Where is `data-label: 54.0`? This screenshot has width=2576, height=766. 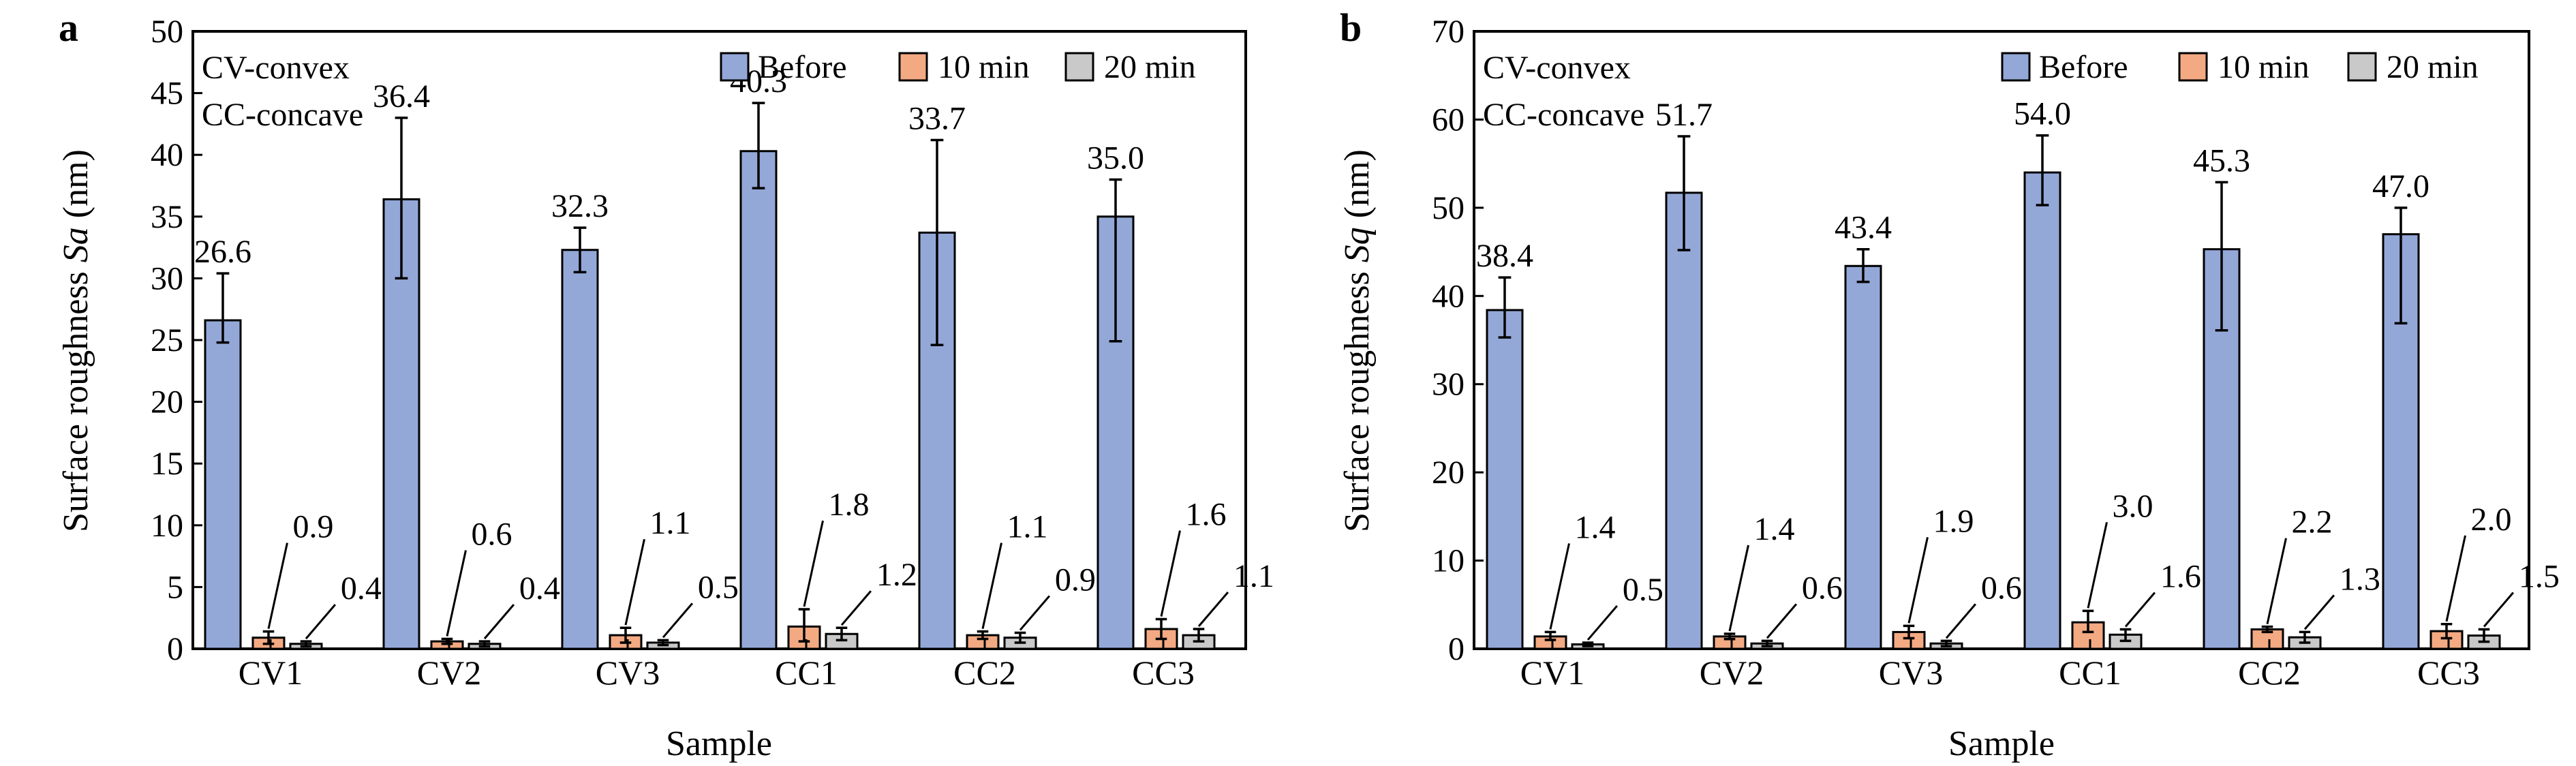
data-label: 54.0 is located at coordinates (2042, 114).